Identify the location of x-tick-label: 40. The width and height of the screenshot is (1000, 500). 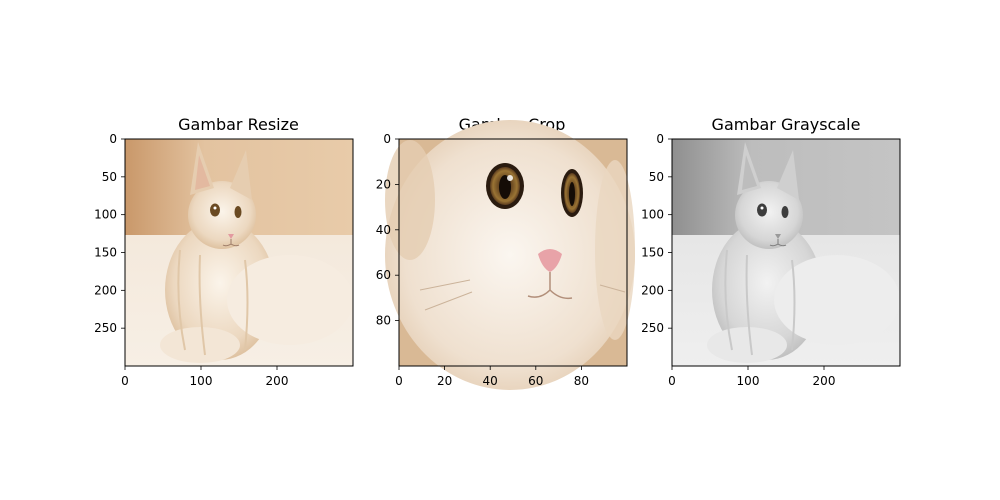
(490, 381).